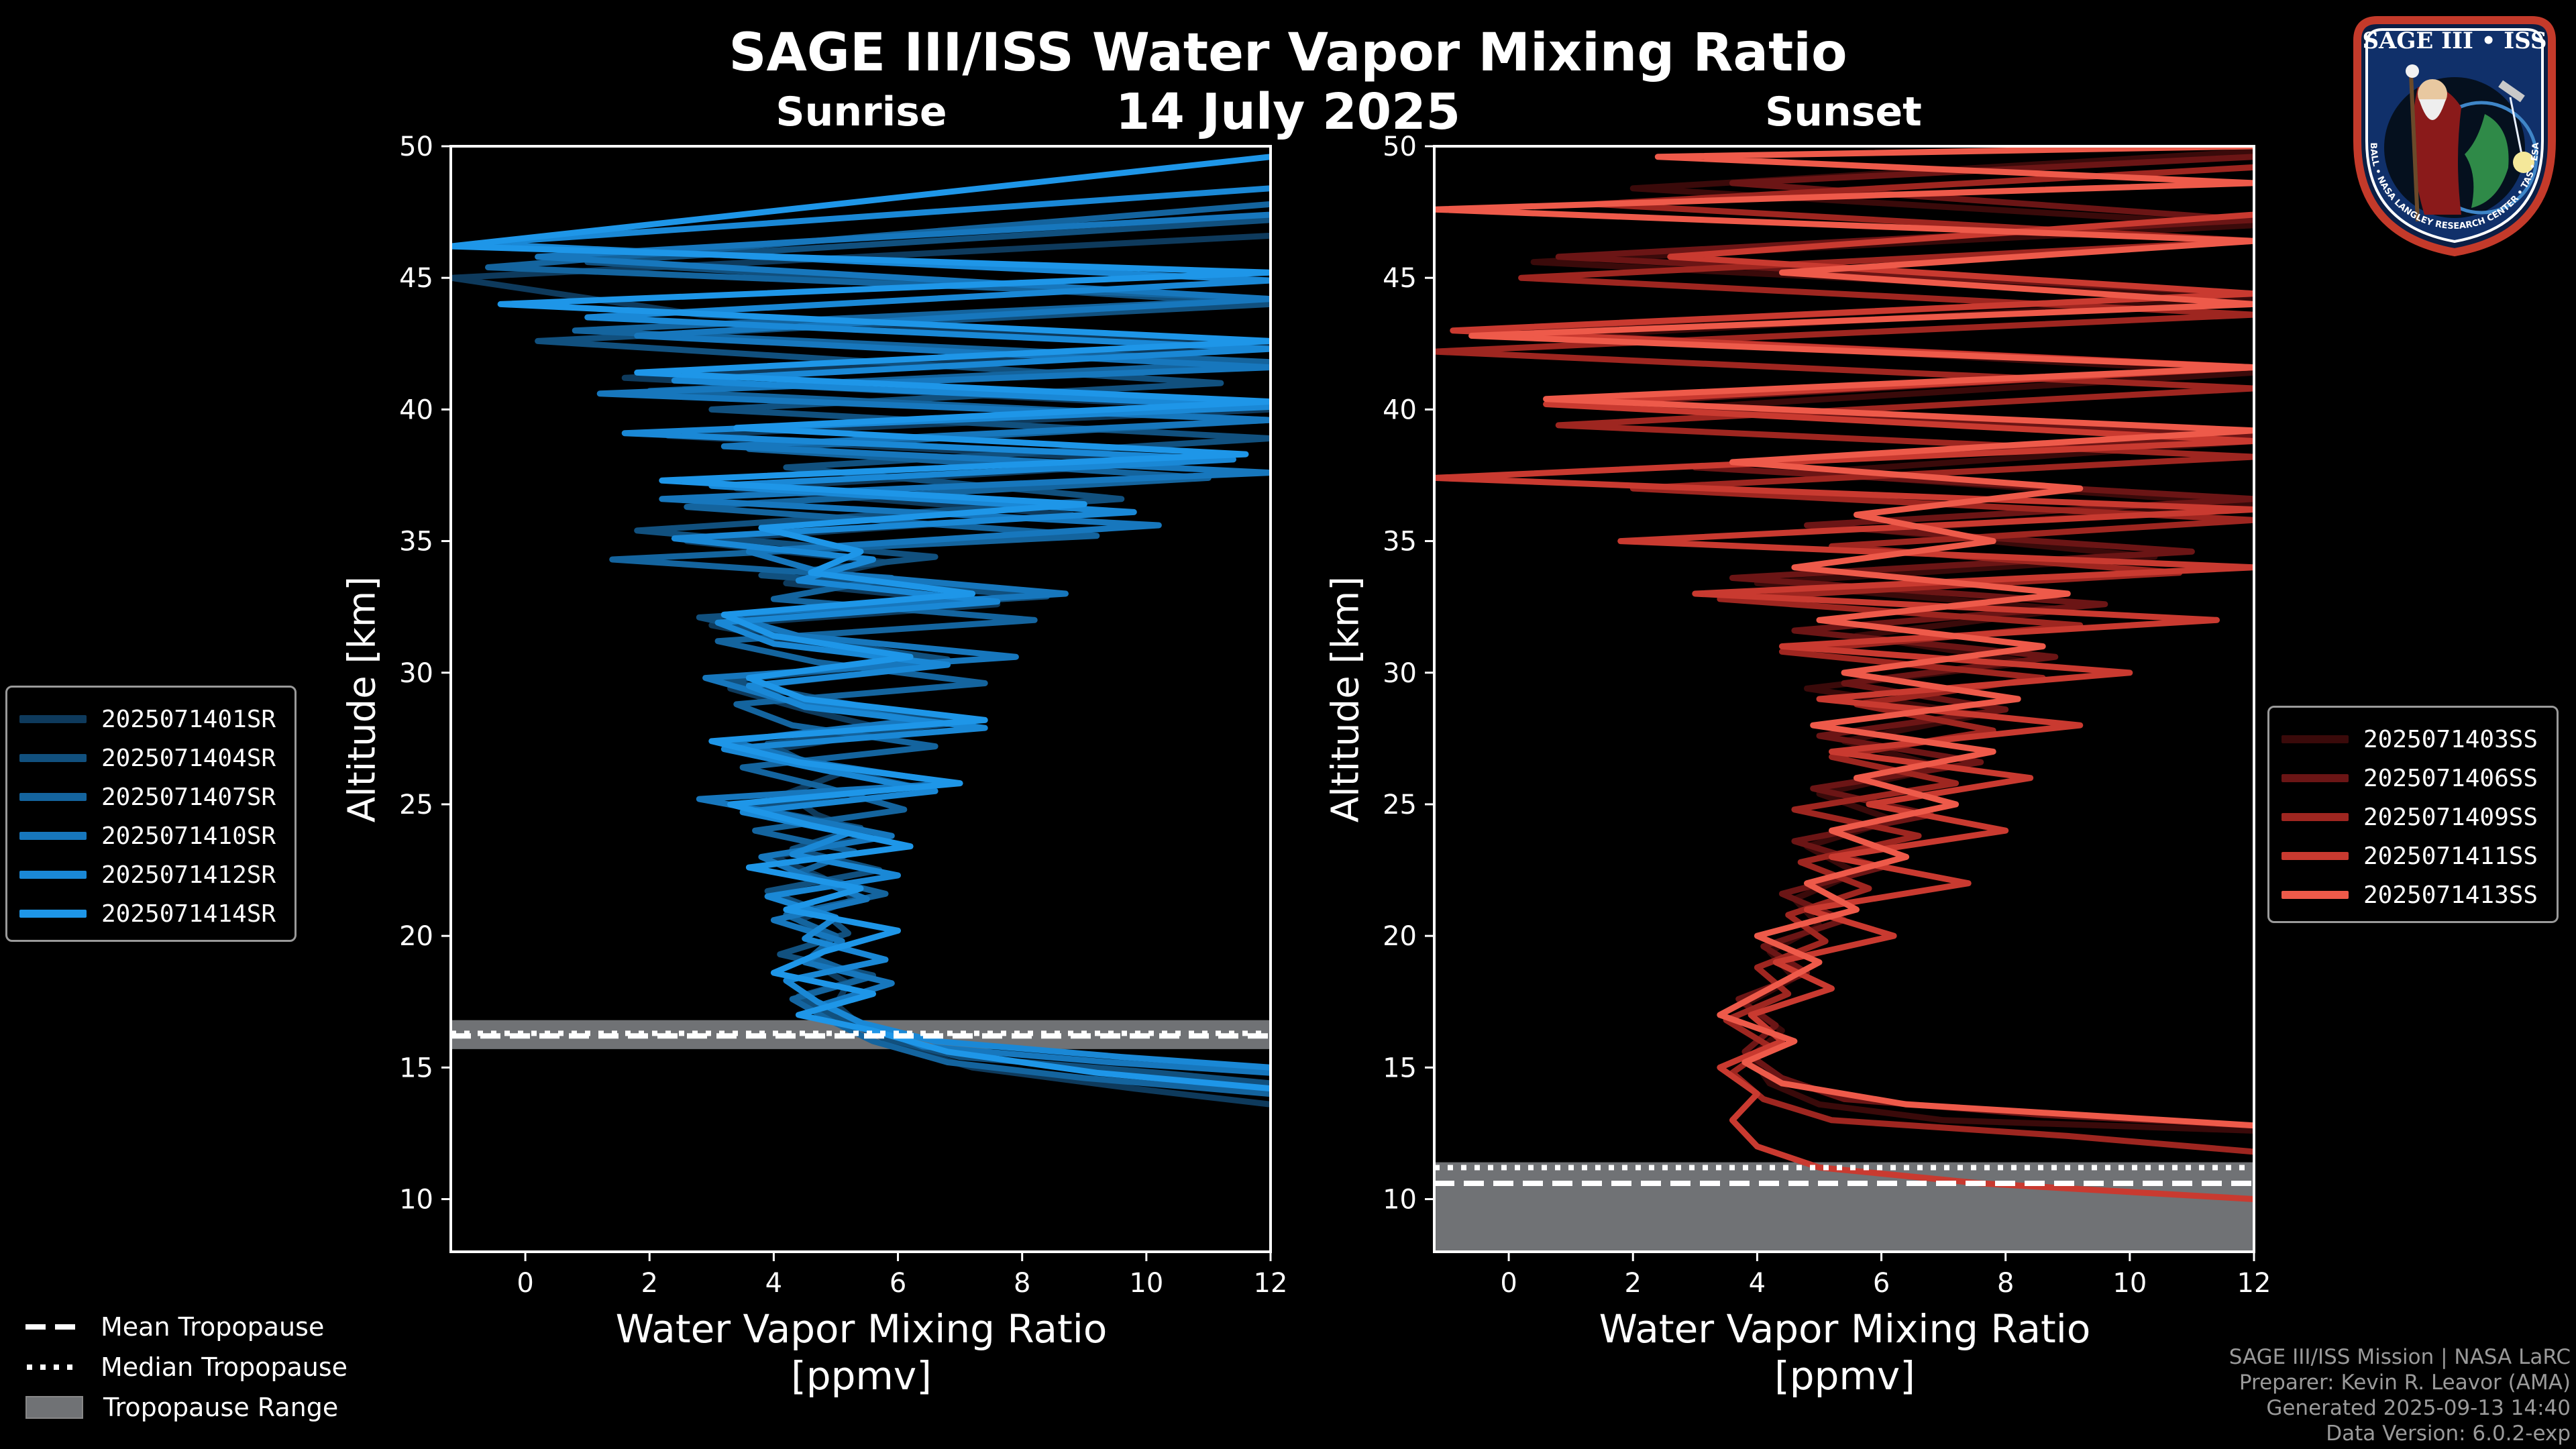 This screenshot has height=1449, width=2576. What do you see at coordinates (188, 758) in the screenshot?
I see `sunrise-legend-label: 2025071404SR` at bounding box center [188, 758].